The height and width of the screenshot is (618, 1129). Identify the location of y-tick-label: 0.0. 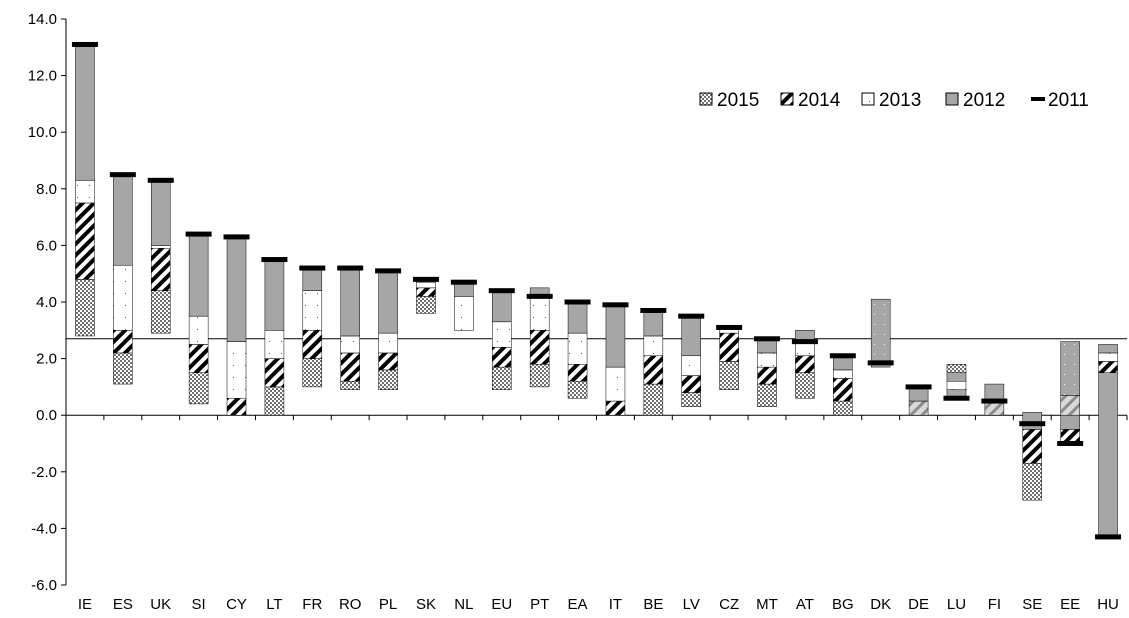
(46, 415).